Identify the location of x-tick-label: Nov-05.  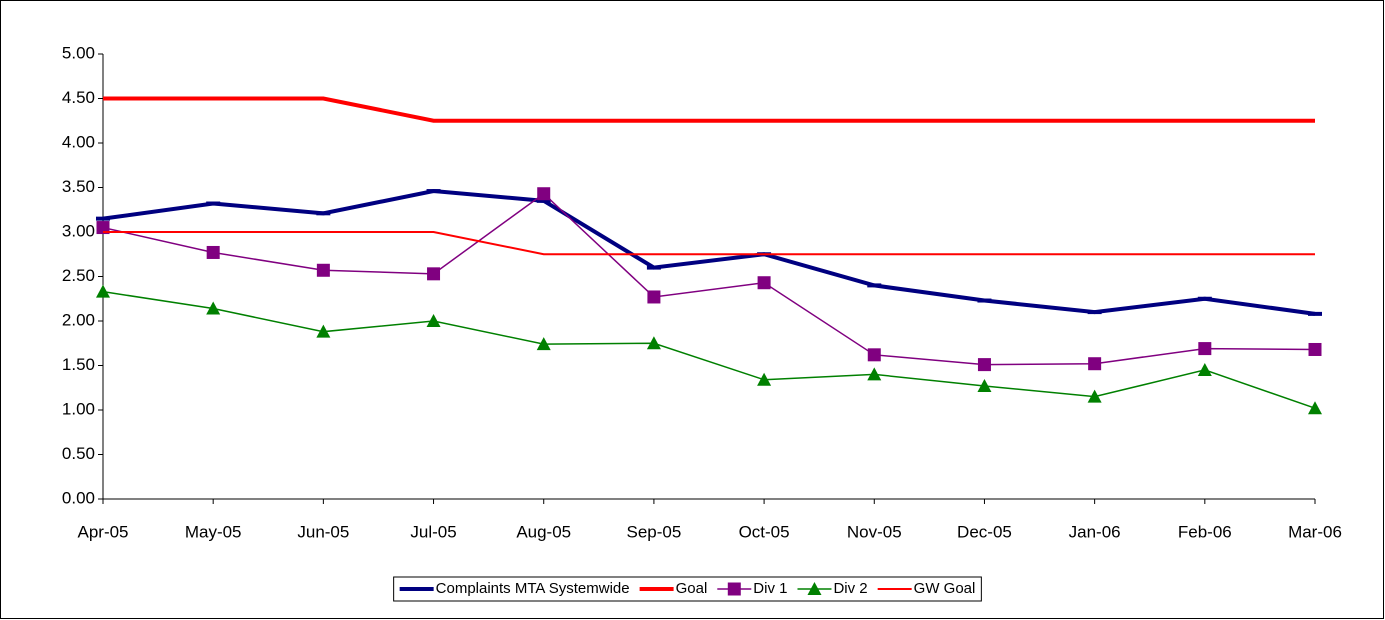
(874, 531).